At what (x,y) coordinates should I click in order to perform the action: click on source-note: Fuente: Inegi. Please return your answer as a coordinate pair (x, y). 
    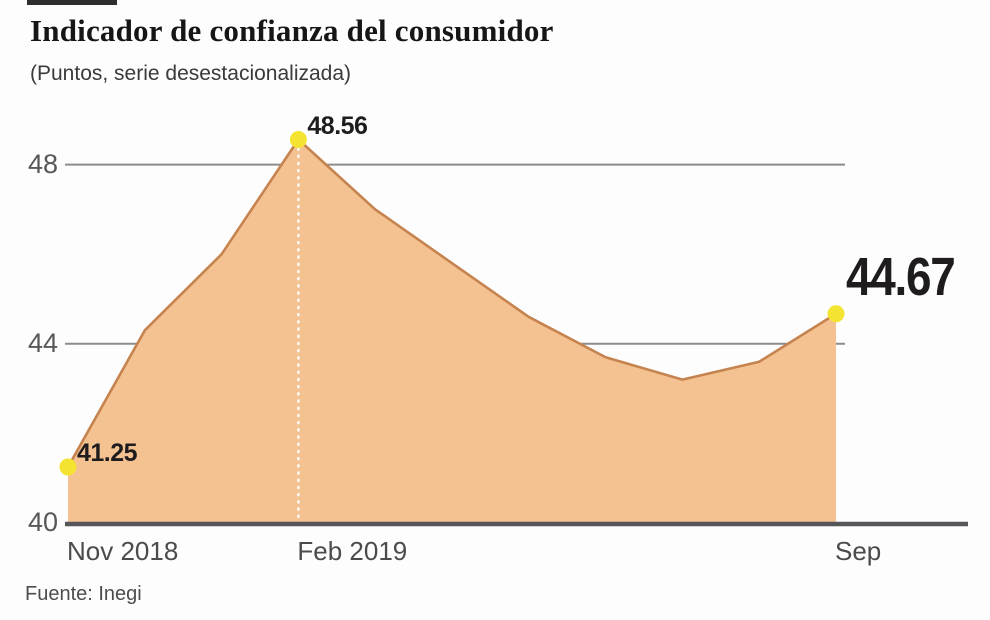
    Looking at the image, I should click on (83, 594).